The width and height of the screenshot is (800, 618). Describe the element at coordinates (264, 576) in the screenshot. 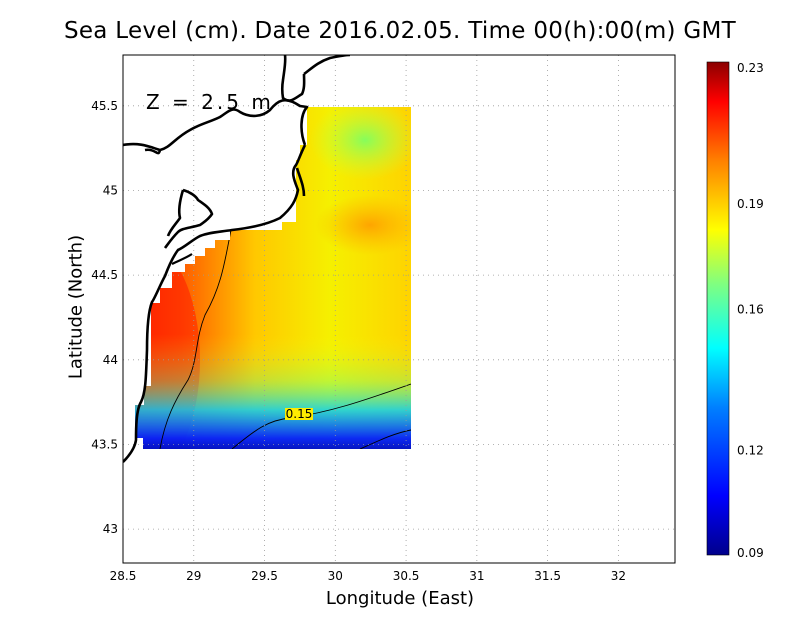

I see `x-tick-label: 29.5` at that location.